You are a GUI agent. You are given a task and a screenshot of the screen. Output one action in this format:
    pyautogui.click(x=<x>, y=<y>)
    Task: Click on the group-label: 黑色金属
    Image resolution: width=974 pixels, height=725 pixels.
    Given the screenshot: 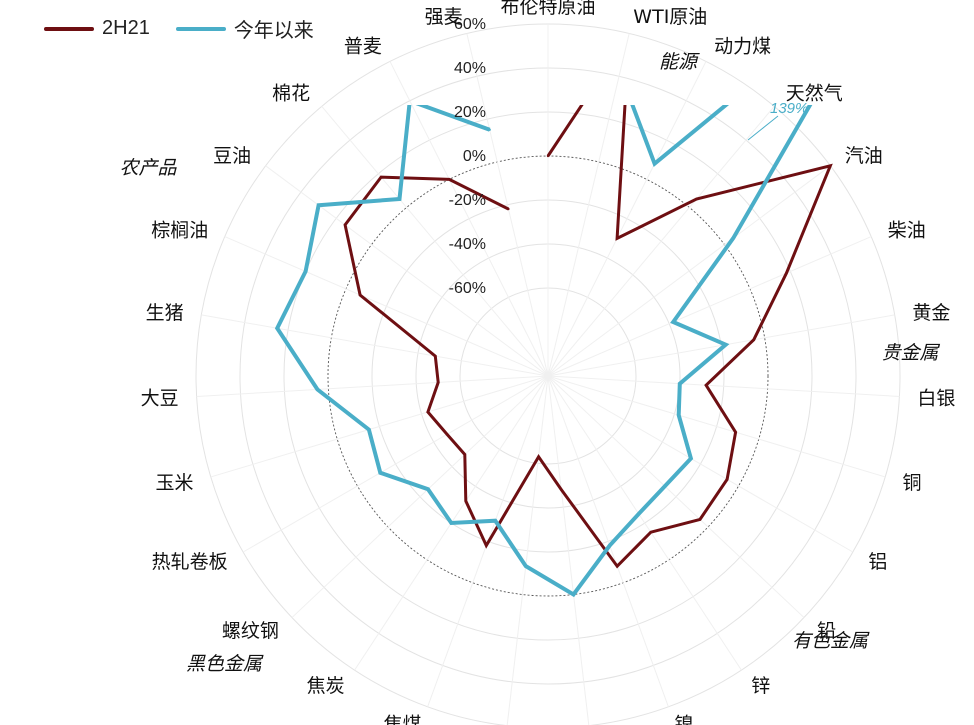 What is the action you would take?
    pyautogui.click(x=225, y=664)
    